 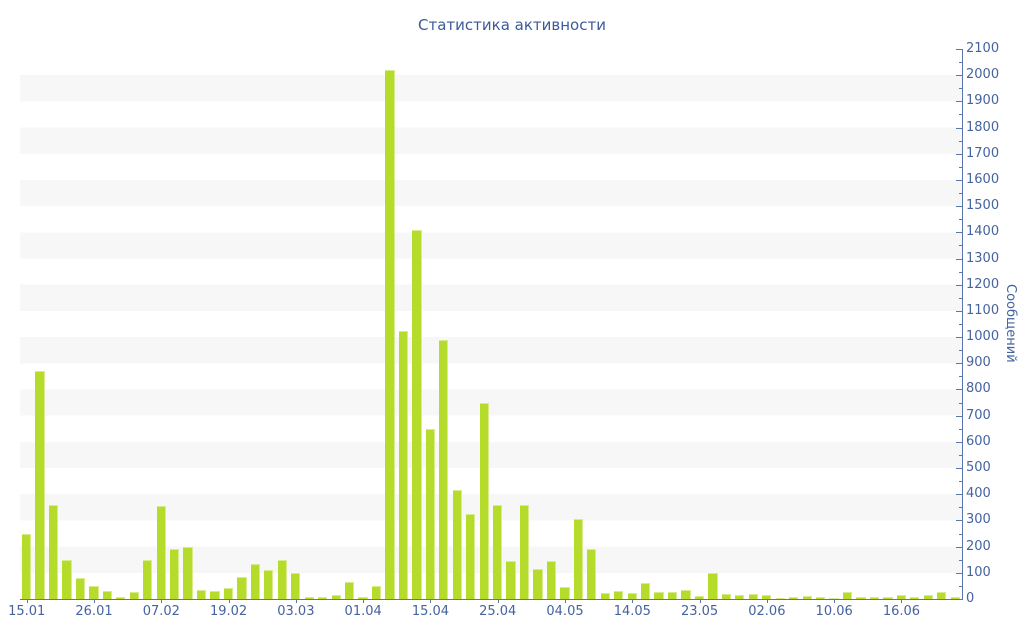 What do you see at coordinates (699, 611) in the screenshot?
I see `x-tick-label: 23.05` at bounding box center [699, 611].